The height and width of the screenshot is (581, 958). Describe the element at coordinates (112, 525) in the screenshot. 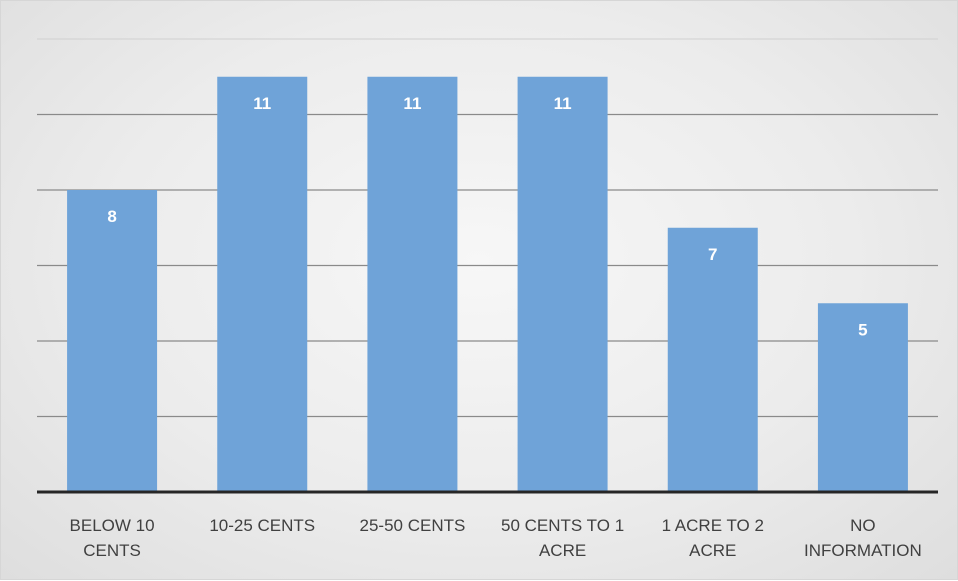

I see `category-label: BELOW 10` at that location.